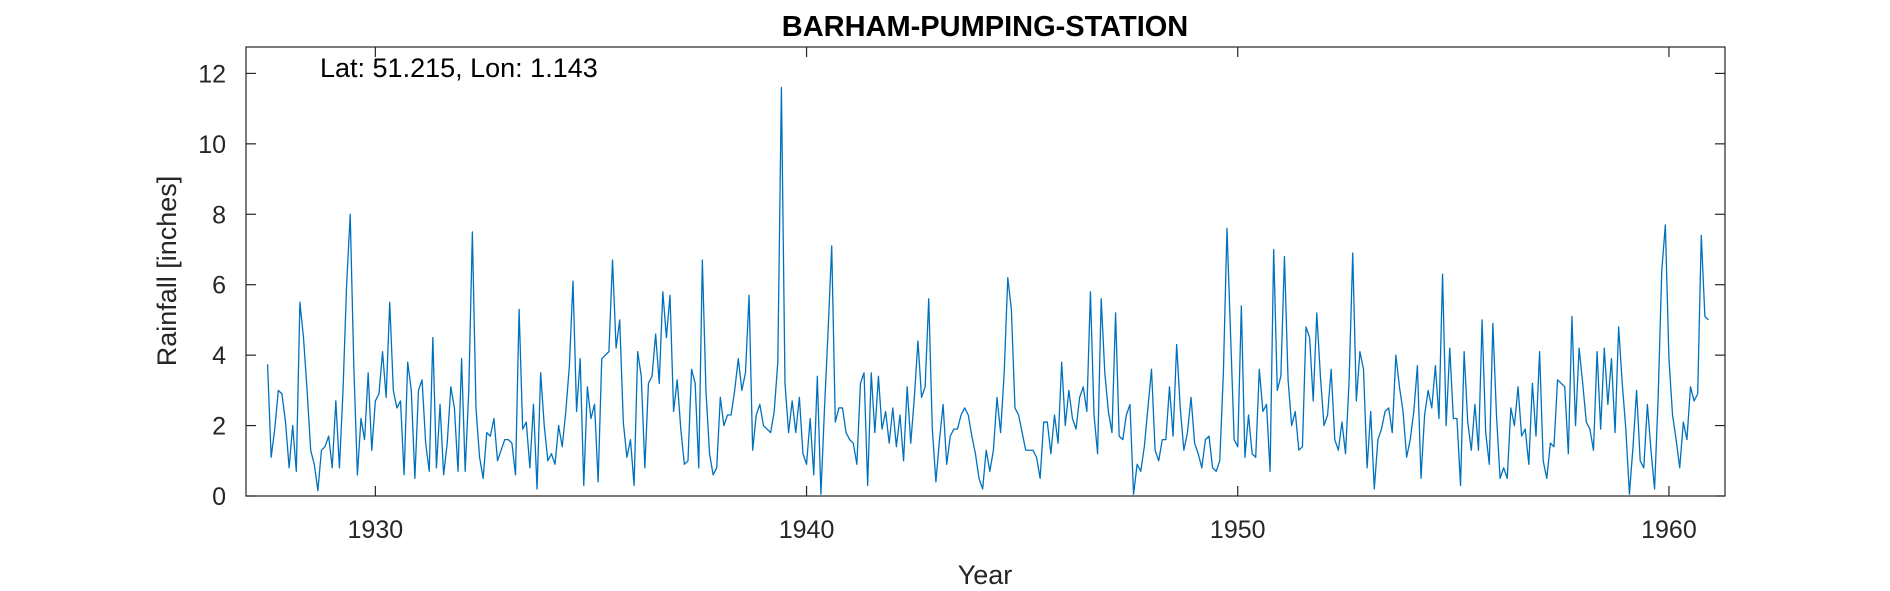 The image size is (1890, 591). Describe the element at coordinates (459, 68) in the screenshot. I see `coordinates-annotation: Lat: 51.215, Lon: 1.143` at that location.